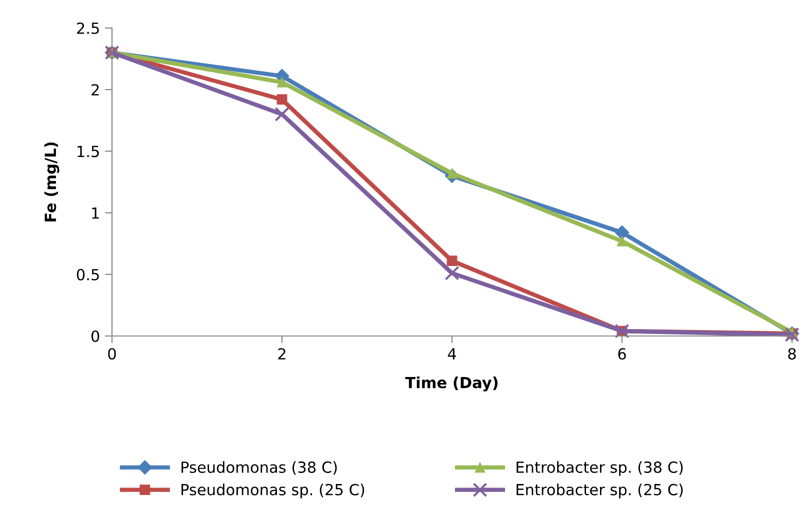  What do you see at coordinates (599, 491) in the screenshot?
I see `legend-label: Entrobacter sp. (25 C)` at bounding box center [599, 491].